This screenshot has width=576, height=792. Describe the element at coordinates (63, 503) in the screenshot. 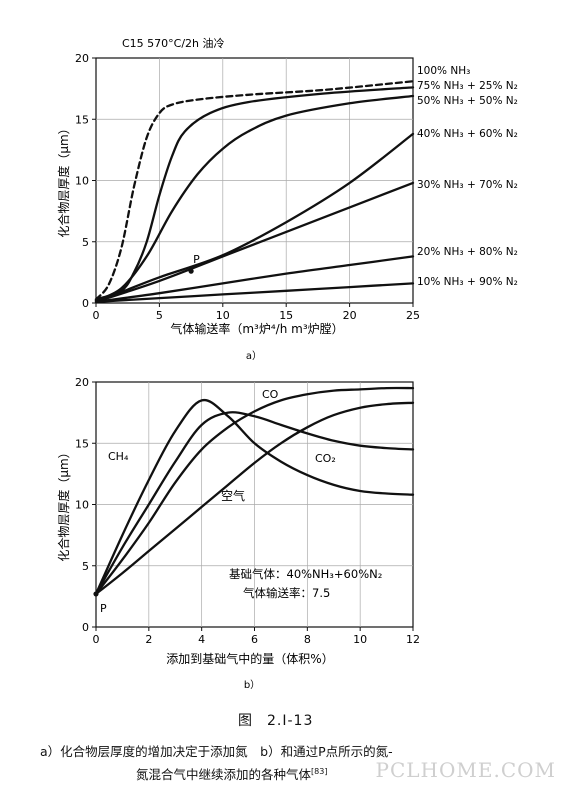

I see `chart-b-y-axis-label: 化合物层厚度（μm）` at that location.